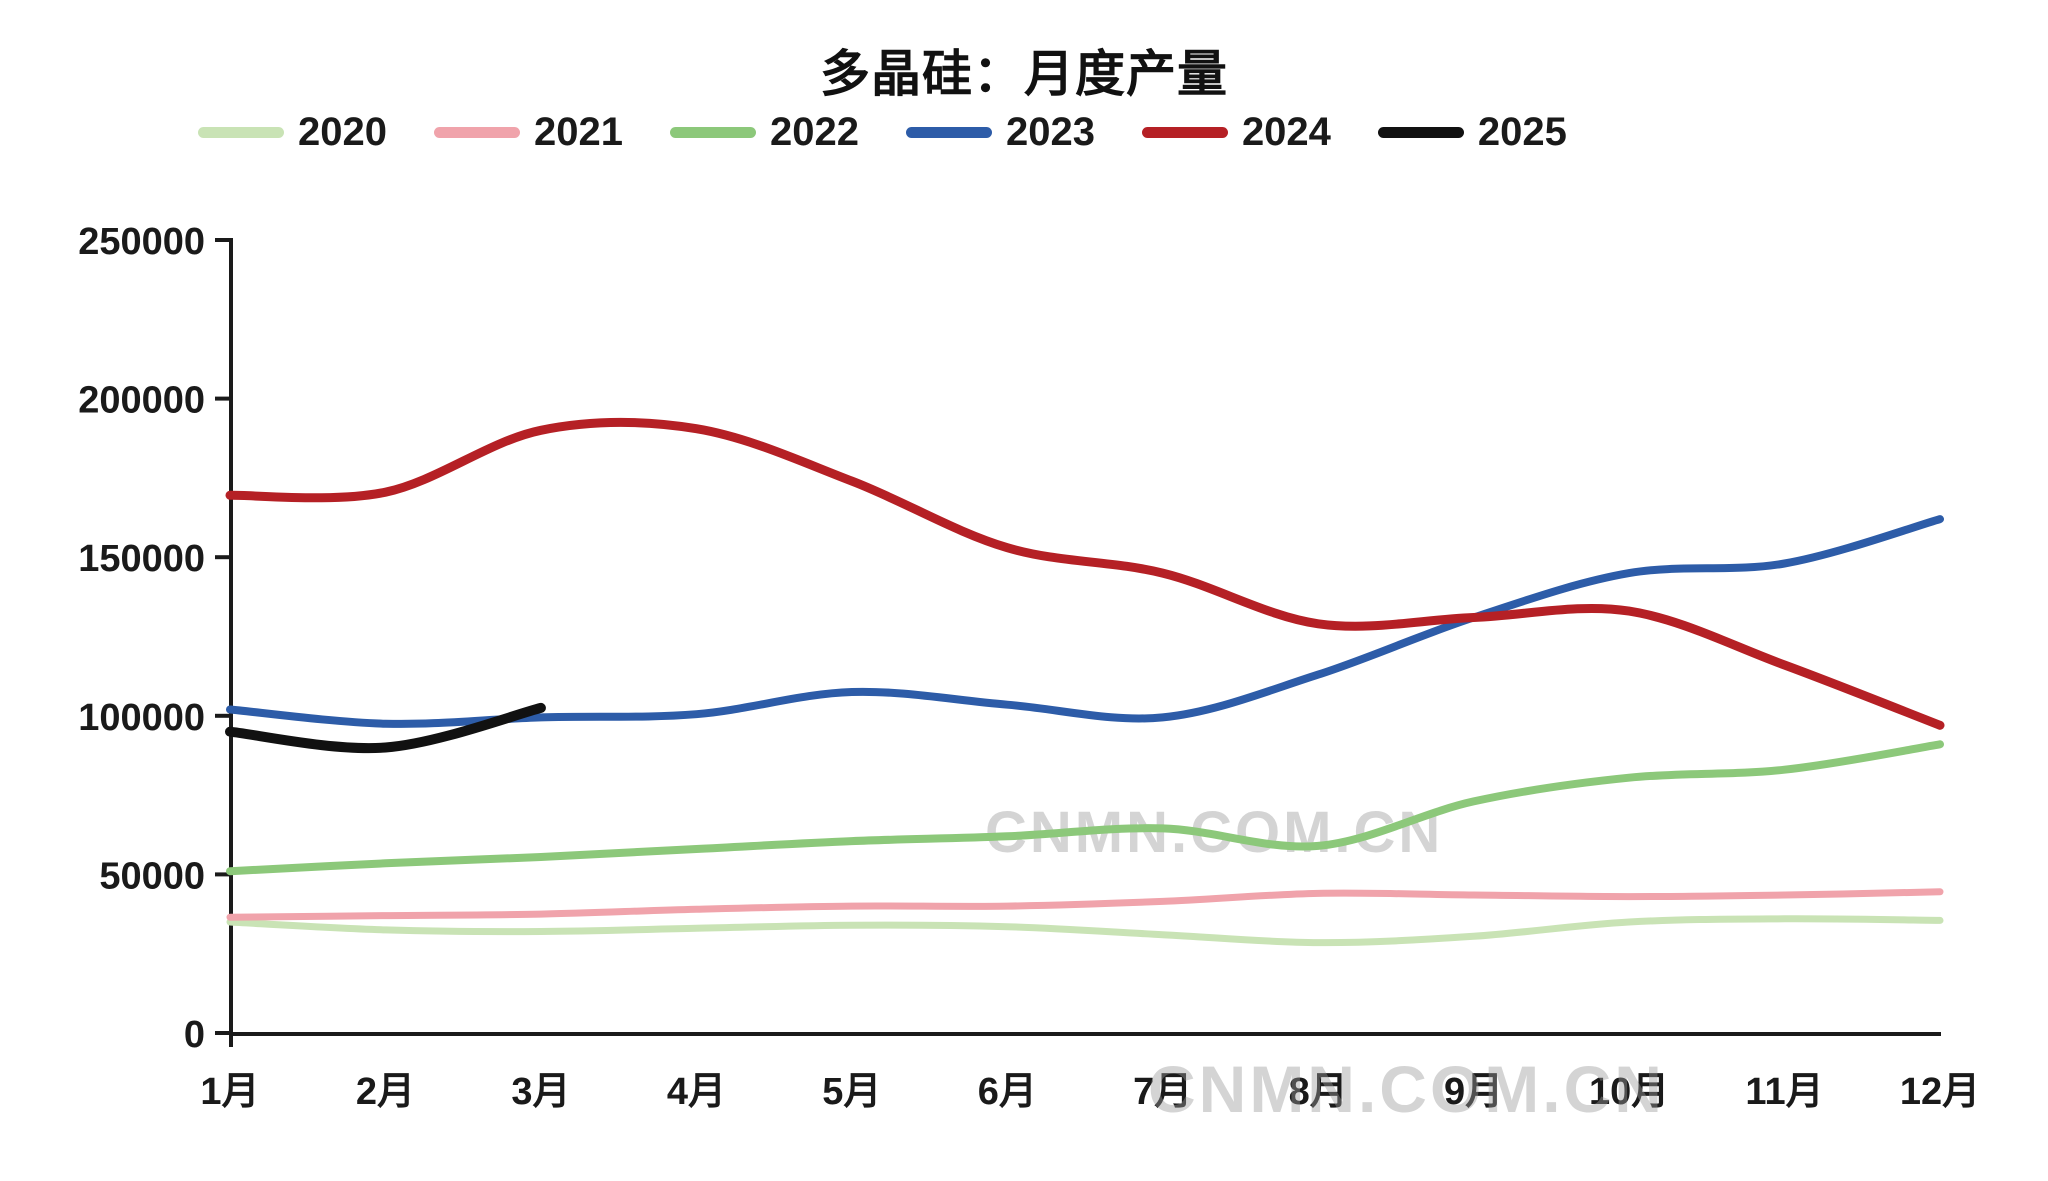 The height and width of the screenshot is (1181, 2048). Describe the element at coordinates (1629, 1092) in the screenshot. I see `x-tick-label: 10月` at that location.